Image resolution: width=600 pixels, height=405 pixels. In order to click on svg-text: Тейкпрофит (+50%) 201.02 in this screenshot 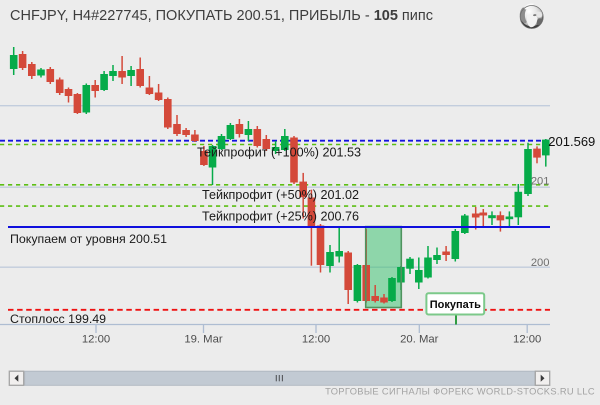, I will do `click(280, 195)`.